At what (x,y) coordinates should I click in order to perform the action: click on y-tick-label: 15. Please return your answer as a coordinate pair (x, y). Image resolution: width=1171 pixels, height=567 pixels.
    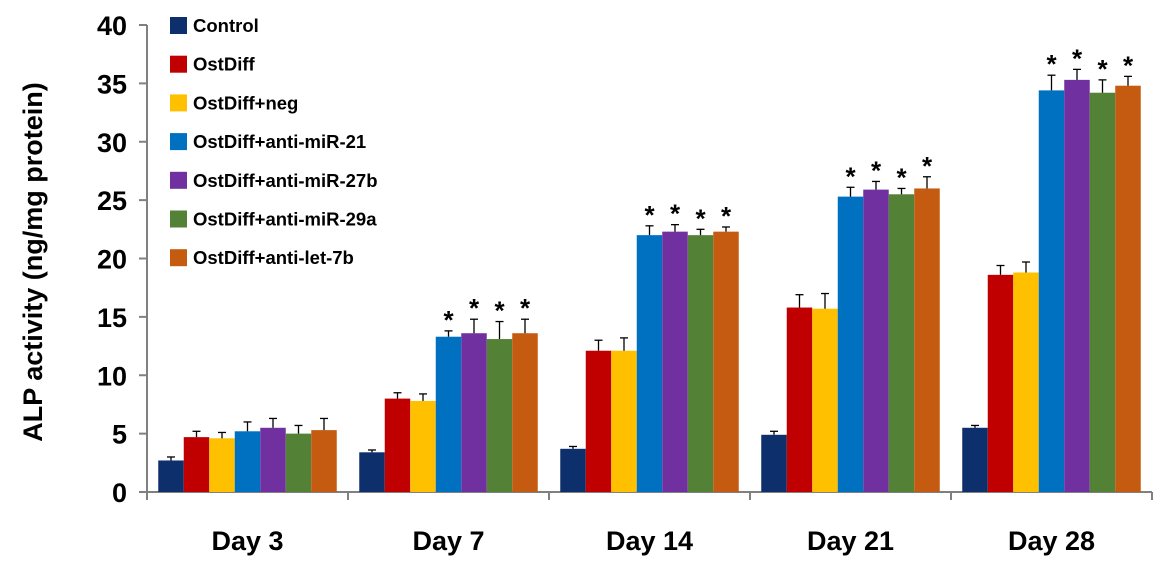
    Looking at the image, I should click on (112, 318).